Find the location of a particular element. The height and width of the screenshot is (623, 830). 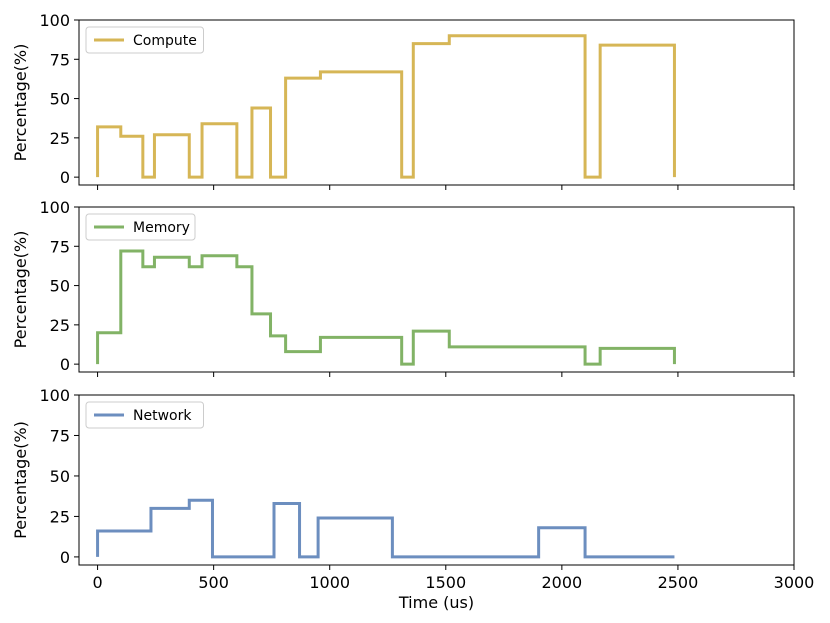

x-tick-label: 500 is located at coordinates (213, 582).